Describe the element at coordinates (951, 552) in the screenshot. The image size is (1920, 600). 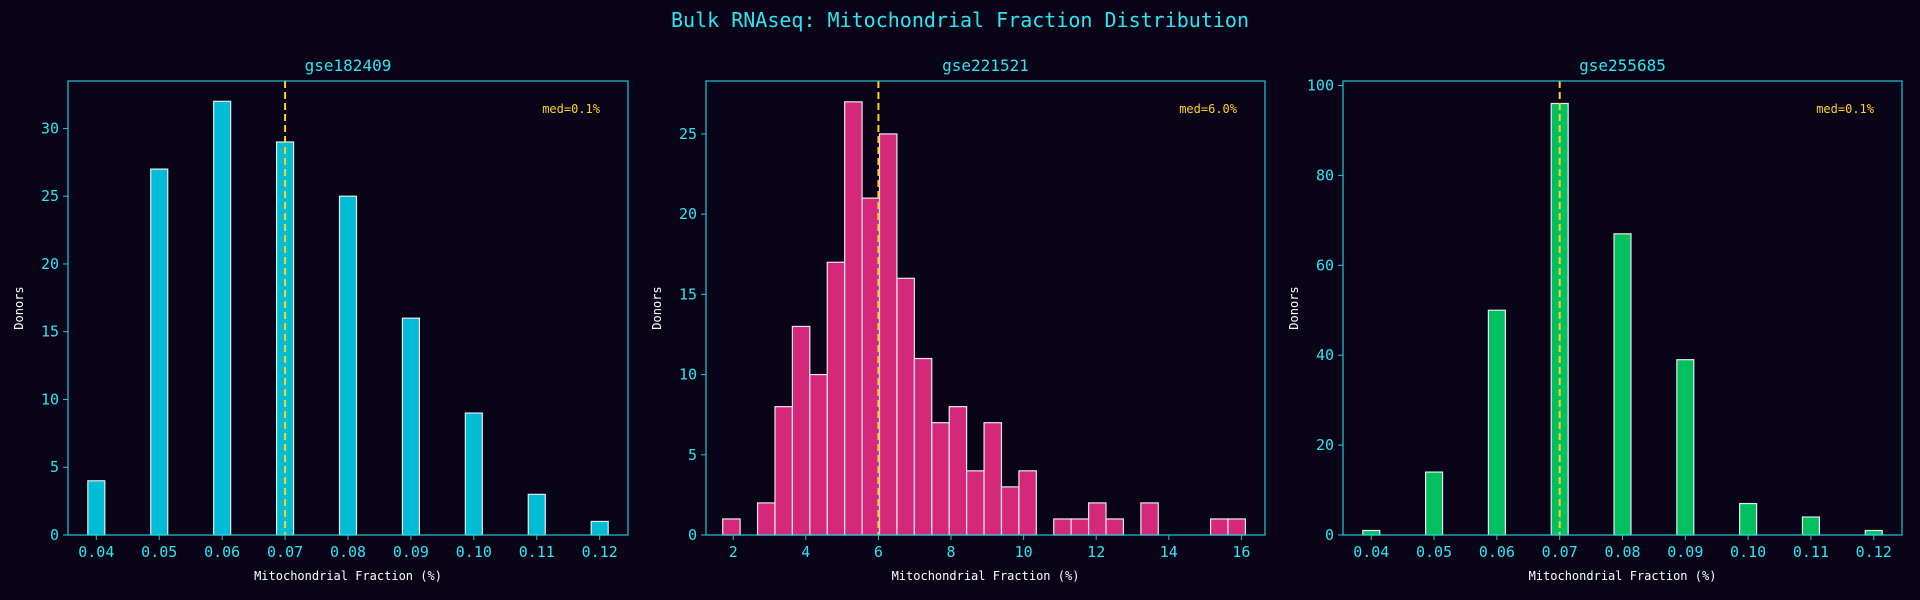
I see `x-tick-label: 8` at that location.